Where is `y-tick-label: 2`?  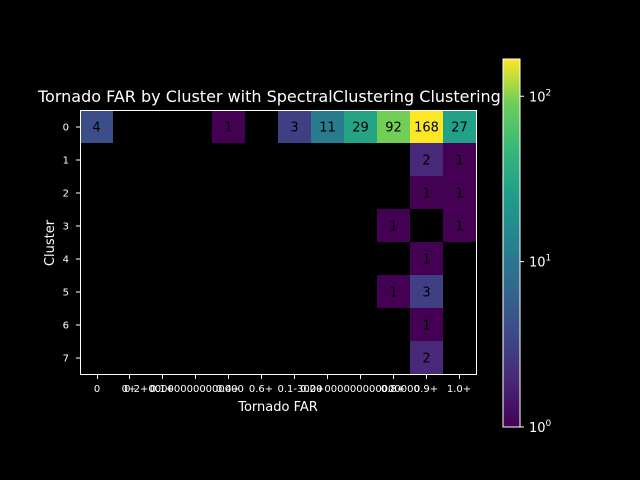 y-tick-label: 2 is located at coordinates (66, 194).